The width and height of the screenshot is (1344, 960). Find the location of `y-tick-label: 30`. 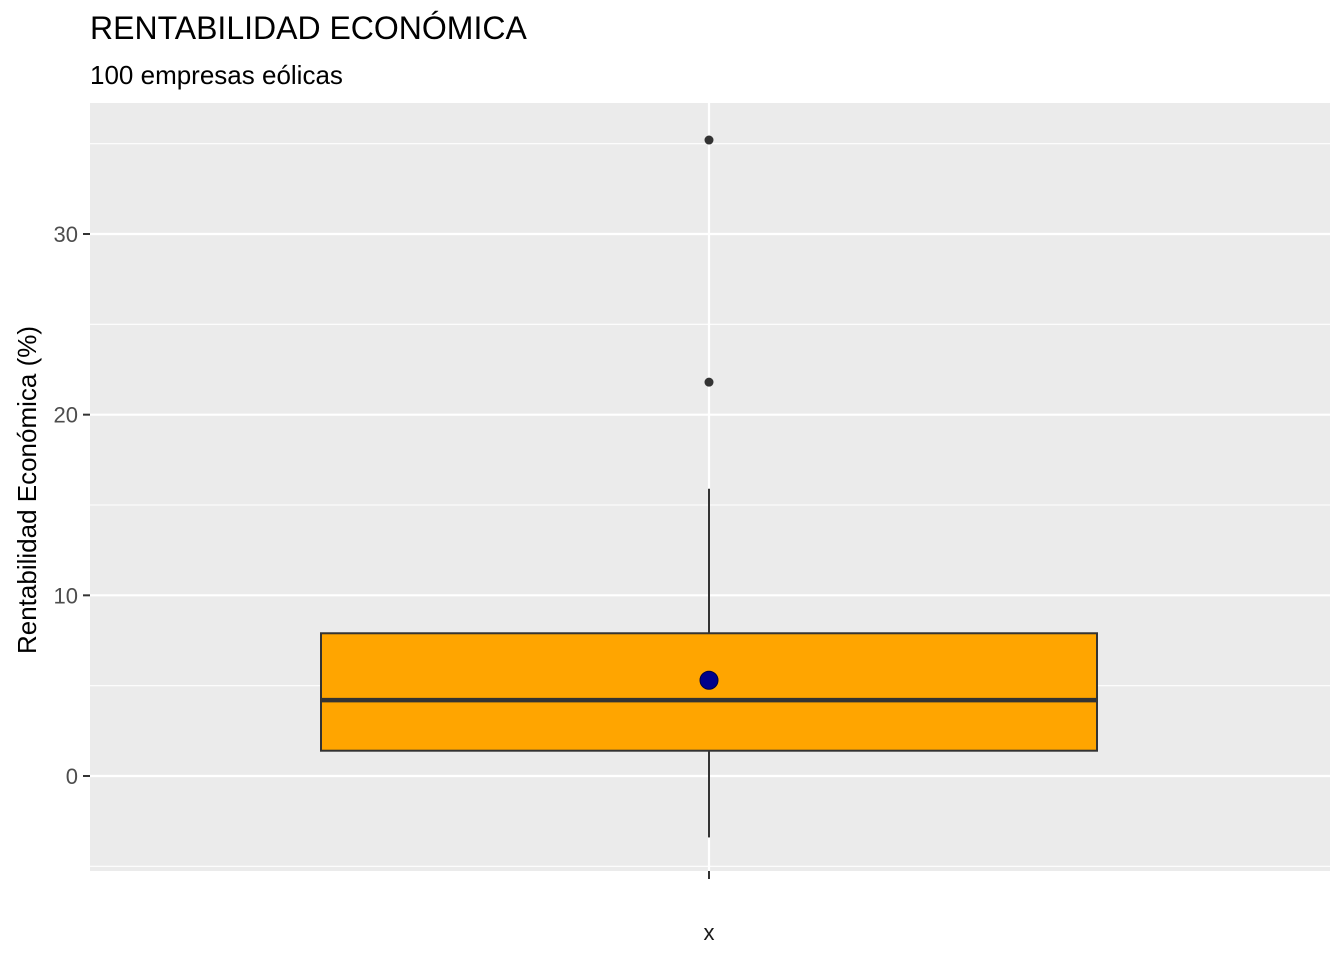

y-tick-label: 30 is located at coordinates (66, 234).